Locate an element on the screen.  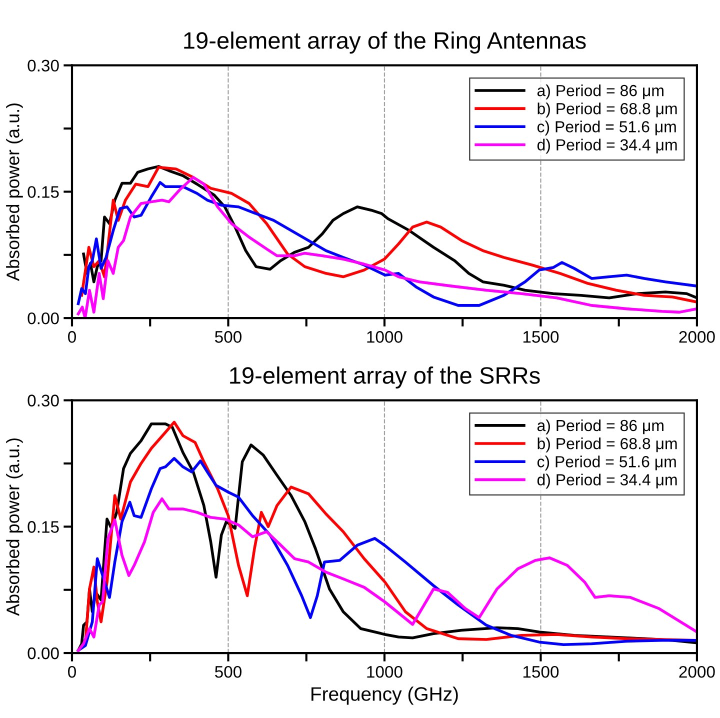
x-axis-title: Frequency (GHz) is located at coordinates (385, 695).